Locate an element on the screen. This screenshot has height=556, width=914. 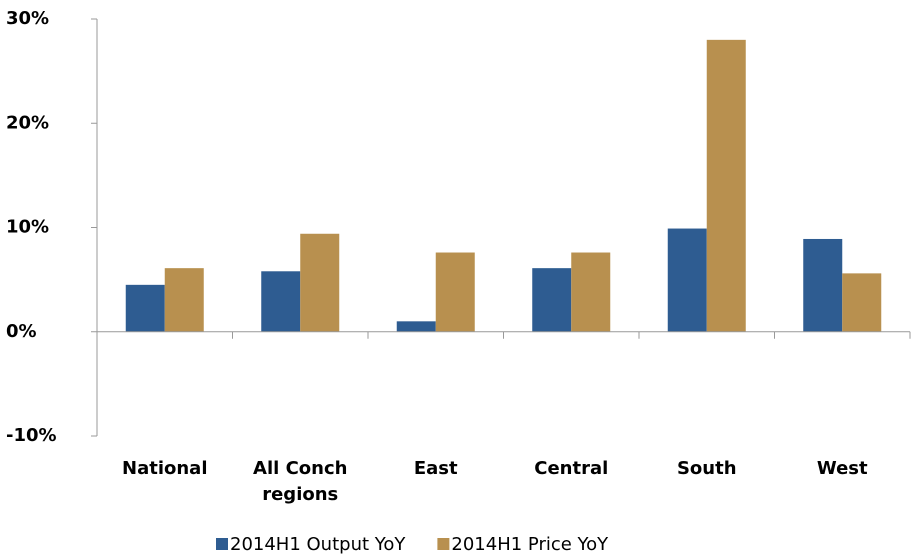
y-tick-label: 0% is located at coordinates (21, 331).